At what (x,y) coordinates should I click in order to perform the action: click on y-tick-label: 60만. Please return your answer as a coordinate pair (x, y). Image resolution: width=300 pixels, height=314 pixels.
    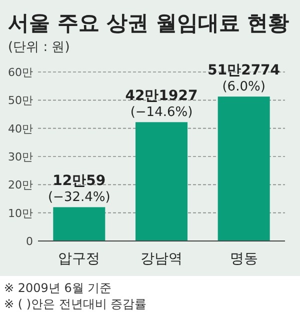
    Looking at the image, I should click on (20, 72).